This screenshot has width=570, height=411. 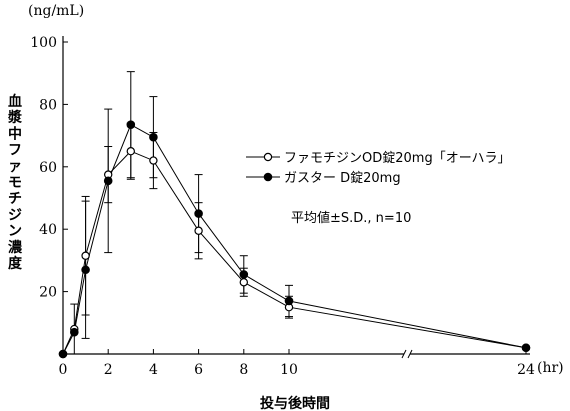 What do you see at coordinates (56, 11) in the screenshot?
I see `y-axis-unit: (ng/mL)` at bounding box center [56, 11].